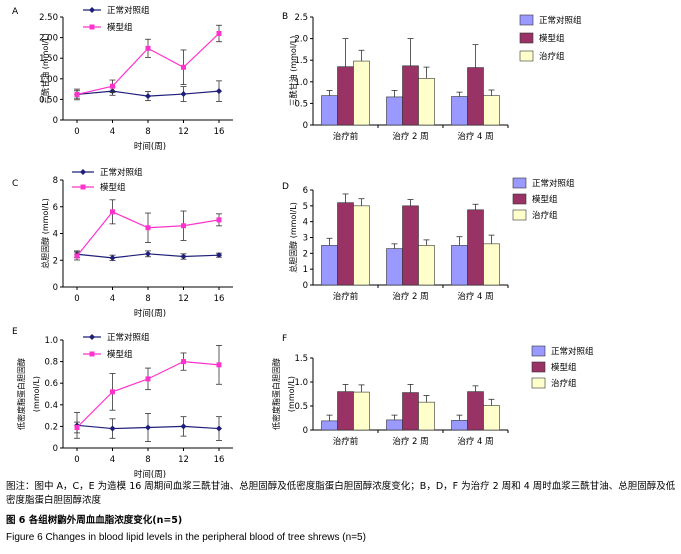  What do you see at coordinates (51, 384) in the screenshot?
I see `y-tick-label: 0.6` at bounding box center [51, 384].